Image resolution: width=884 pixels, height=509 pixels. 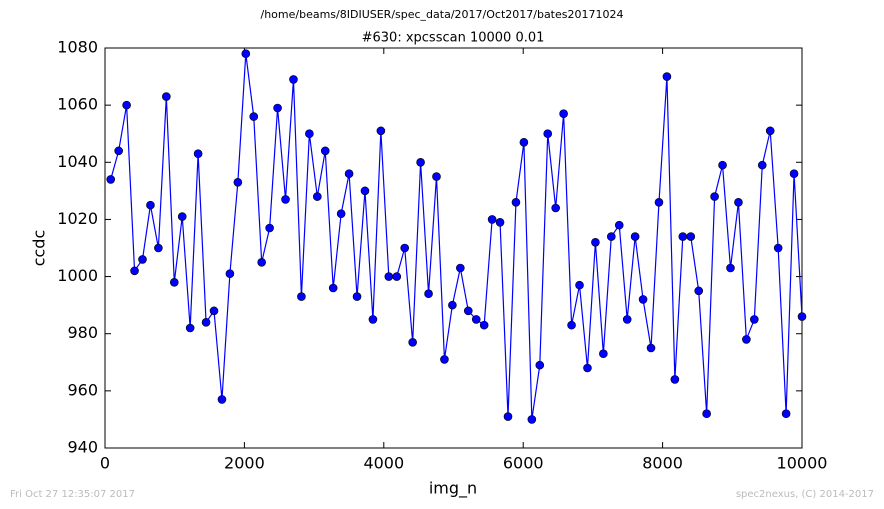 What do you see at coordinates (82, 389) in the screenshot?
I see `y-tick-label: 960` at bounding box center [82, 389].